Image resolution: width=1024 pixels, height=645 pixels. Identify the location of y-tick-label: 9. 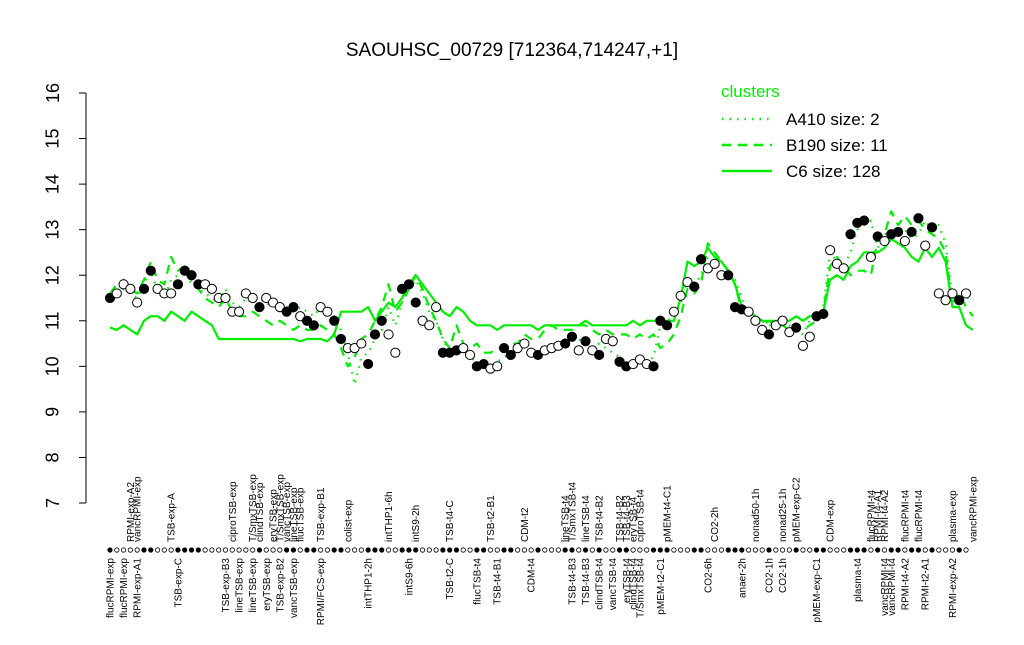
(53, 412).